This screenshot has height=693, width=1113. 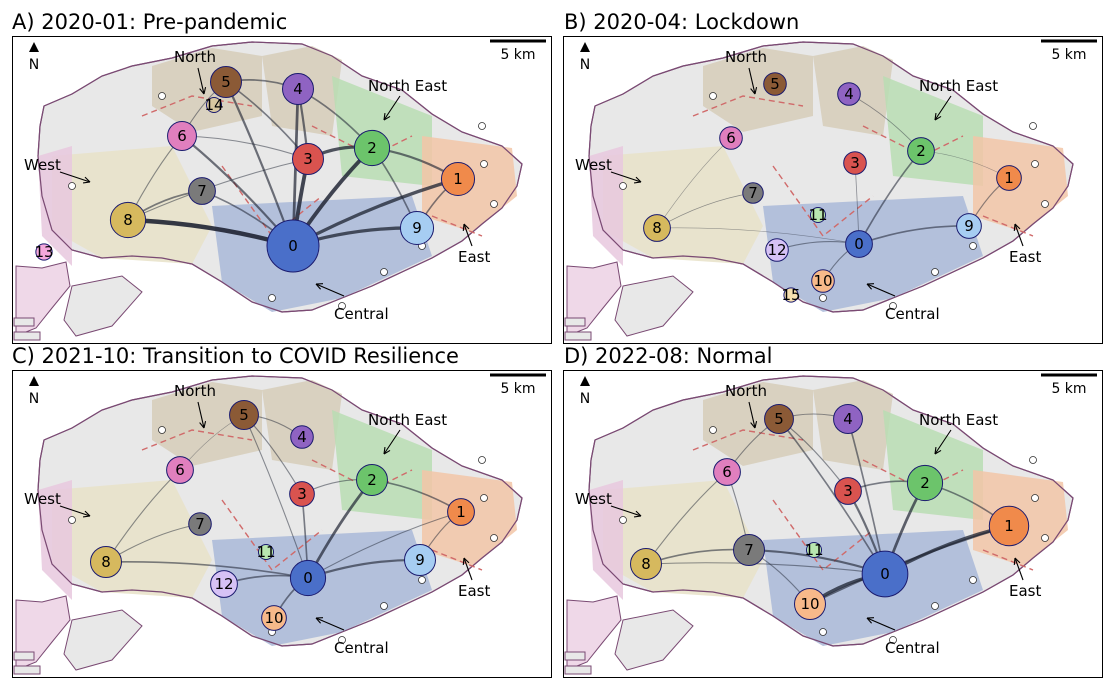 I want to click on cluster-label-12: 12, so click(x=776, y=250).